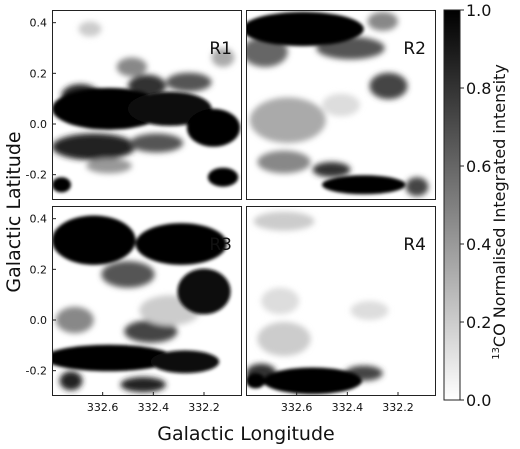  I want to click on colorbar-label-superscript: 13, so click(496, 353).